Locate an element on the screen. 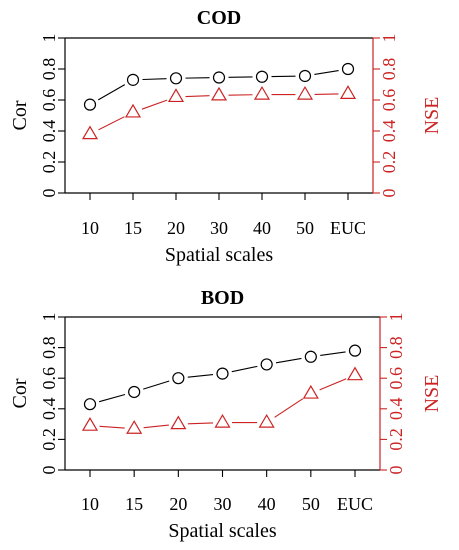 The height and width of the screenshot is (550, 459). chart-title: COD is located at coordinates (219, 18).